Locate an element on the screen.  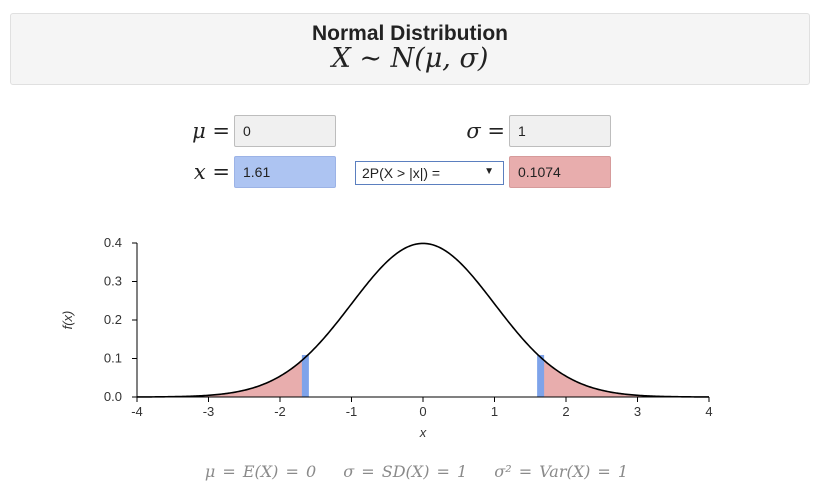
y-axis-label: f(x) is located at coordinates (67, 320).